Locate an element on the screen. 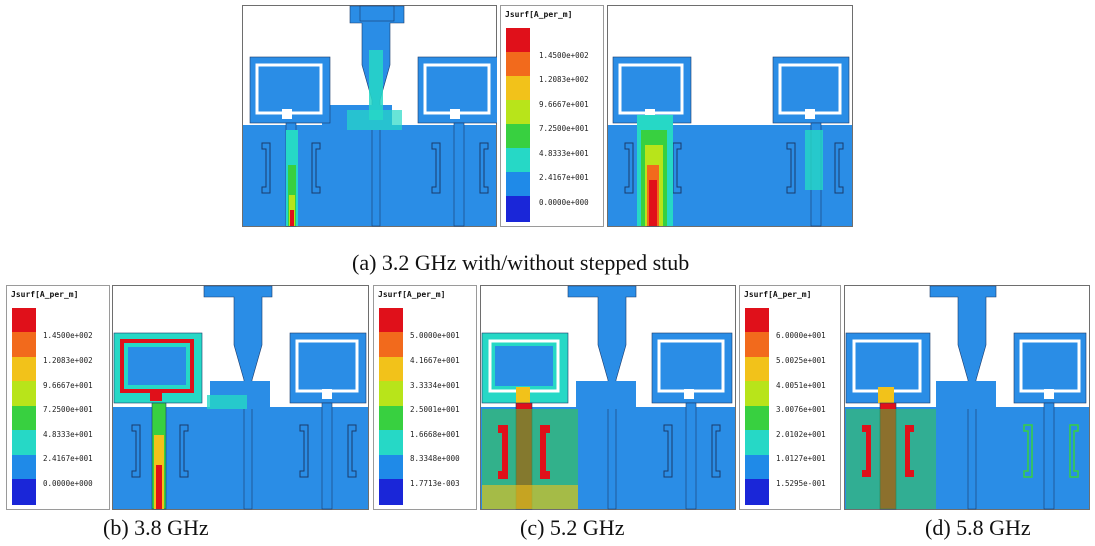 The width and height of the screenshot is (1095, 546). caption-b: (b) 3.8 GHz is located at coordinates (156, 527).